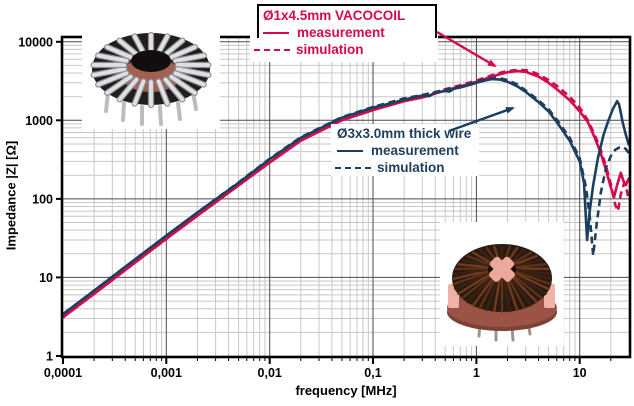 The height and width of the screenshot is (406, 634). I want to click on legend-thickwire-simulation: simulation, so click(407, 167).